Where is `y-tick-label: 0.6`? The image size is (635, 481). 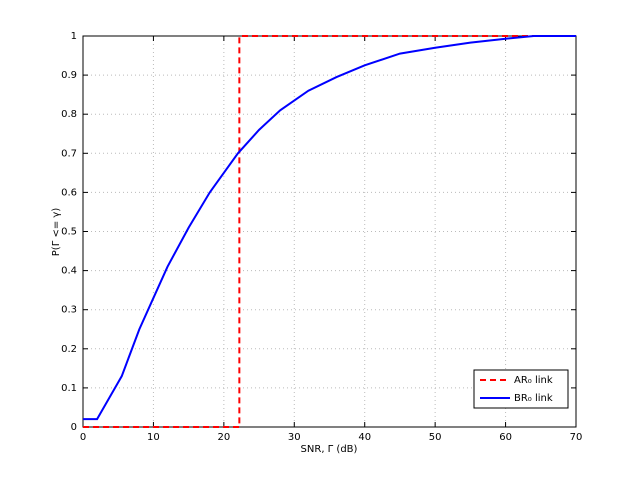
y-tick-label: 0.6 is located at coordinates (69, 192).